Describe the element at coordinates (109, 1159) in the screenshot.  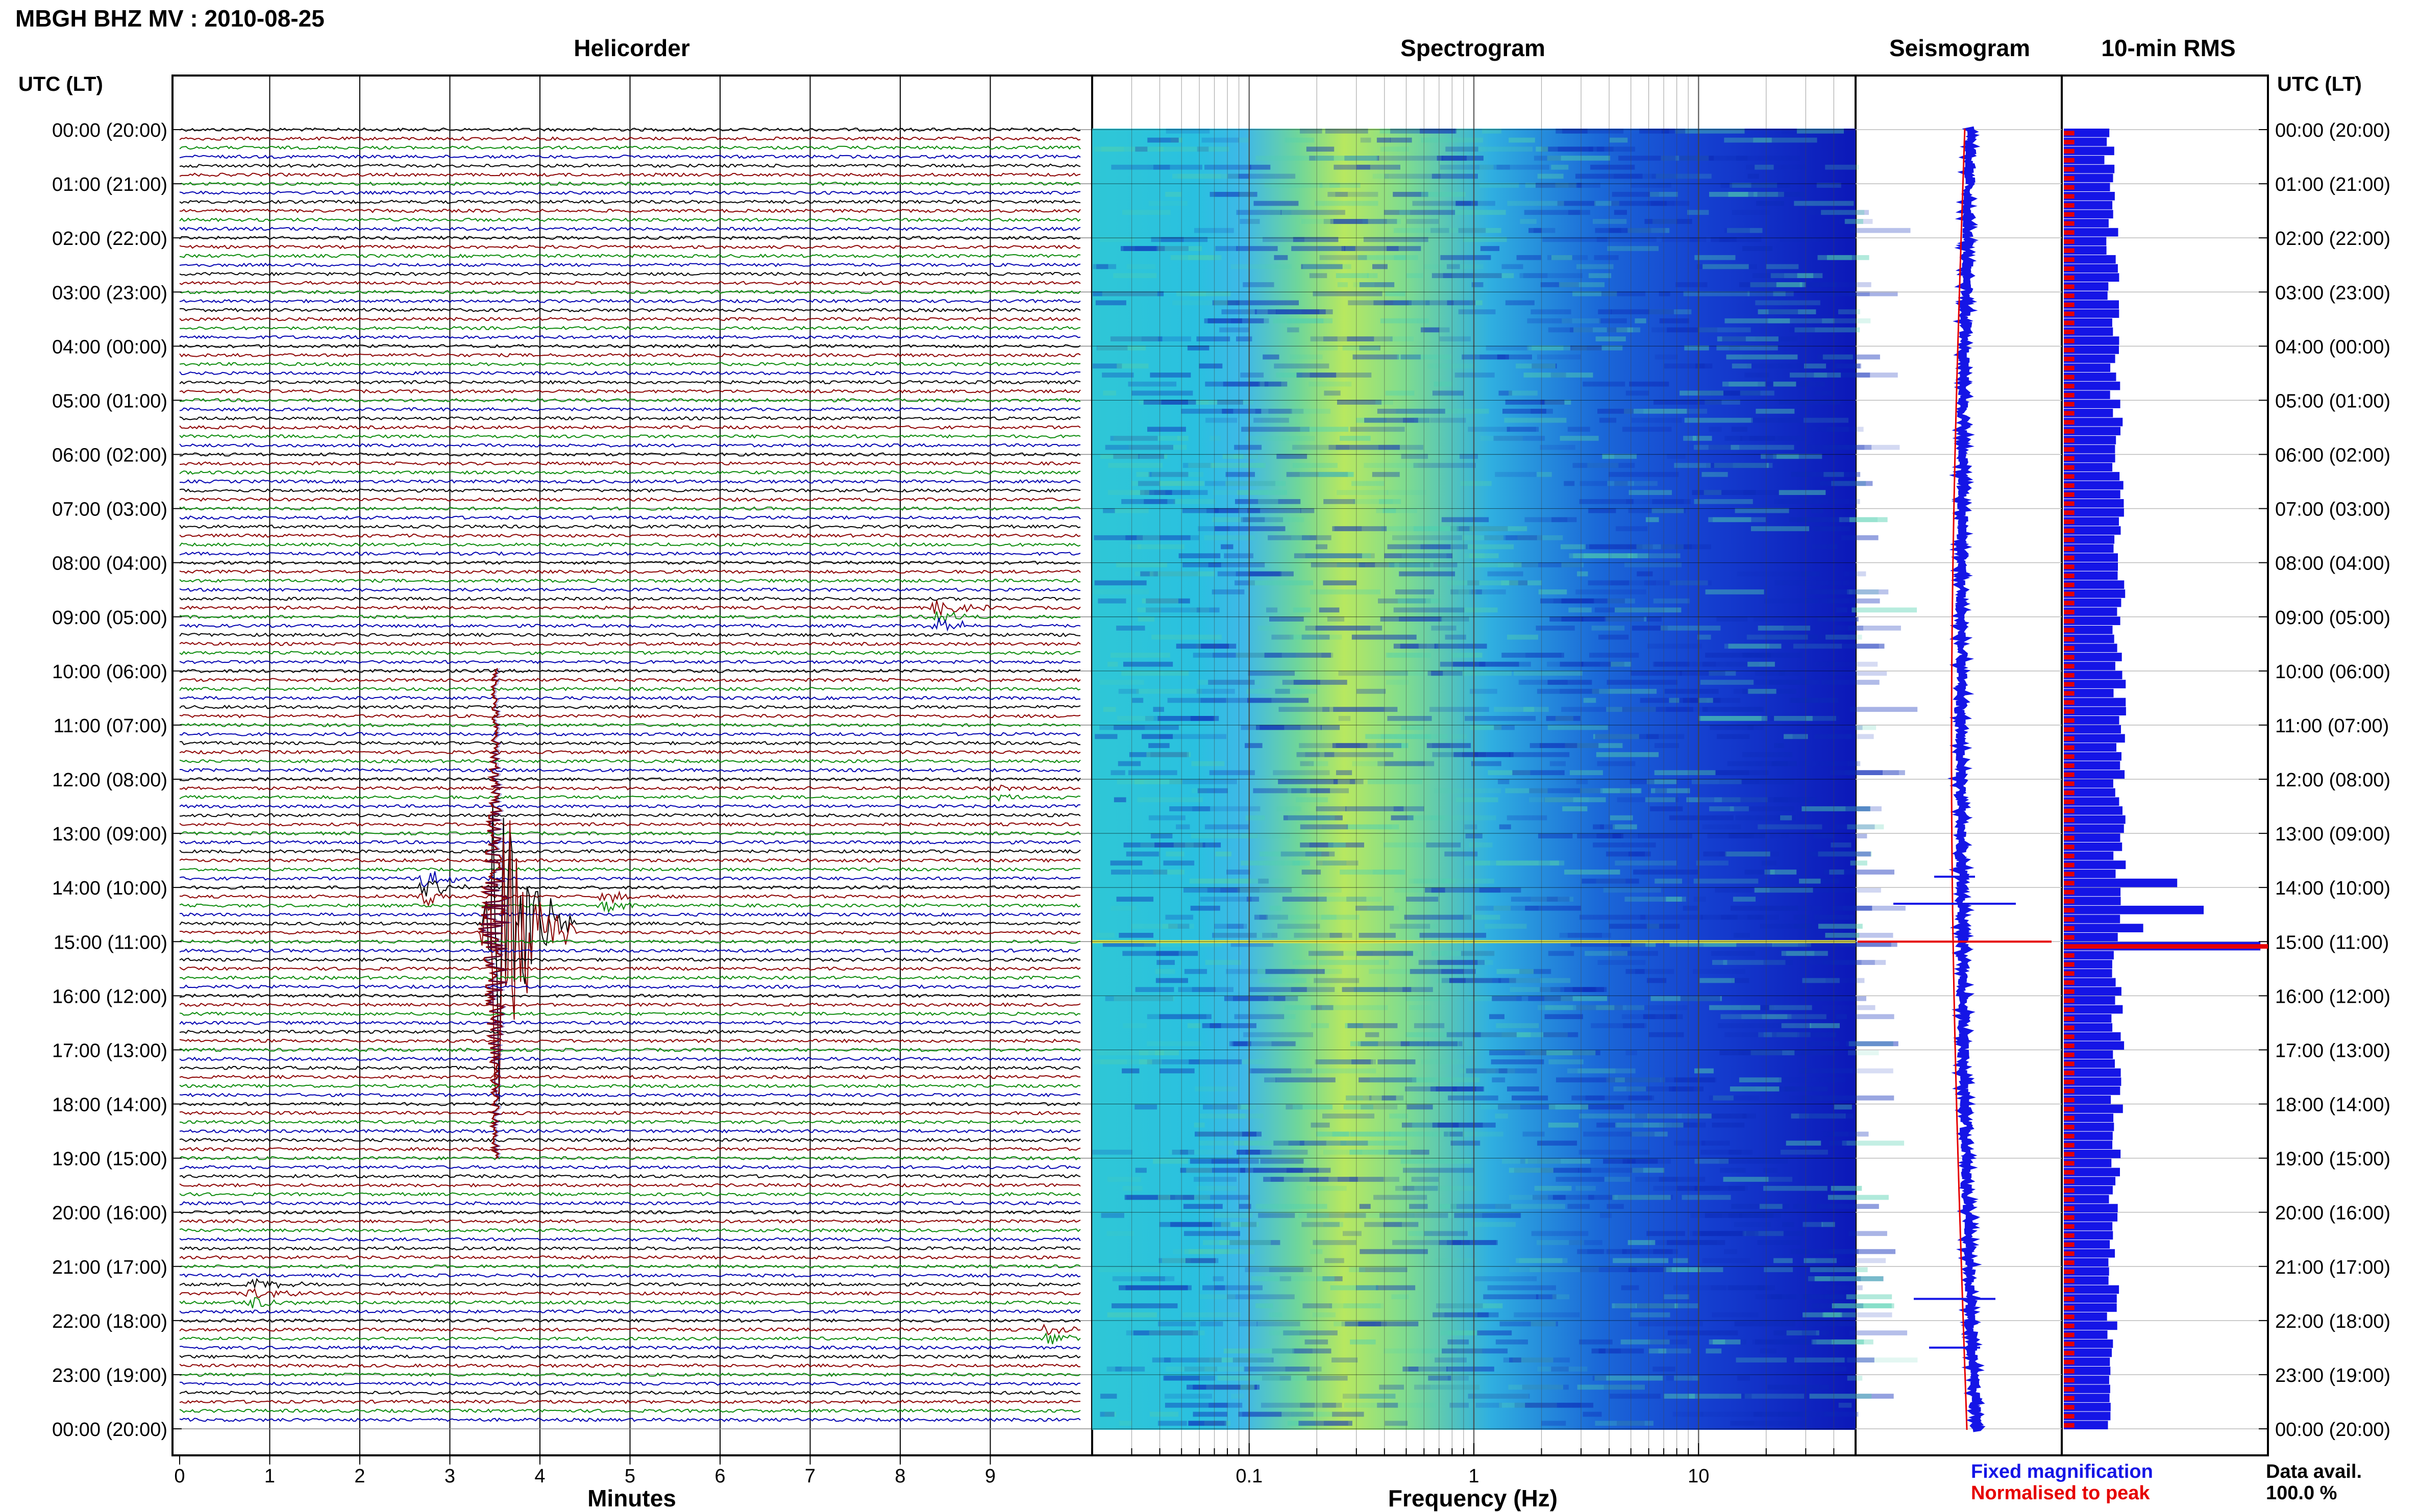
I see `y-tick-label-left: 19:00 (15:00)` at that location.